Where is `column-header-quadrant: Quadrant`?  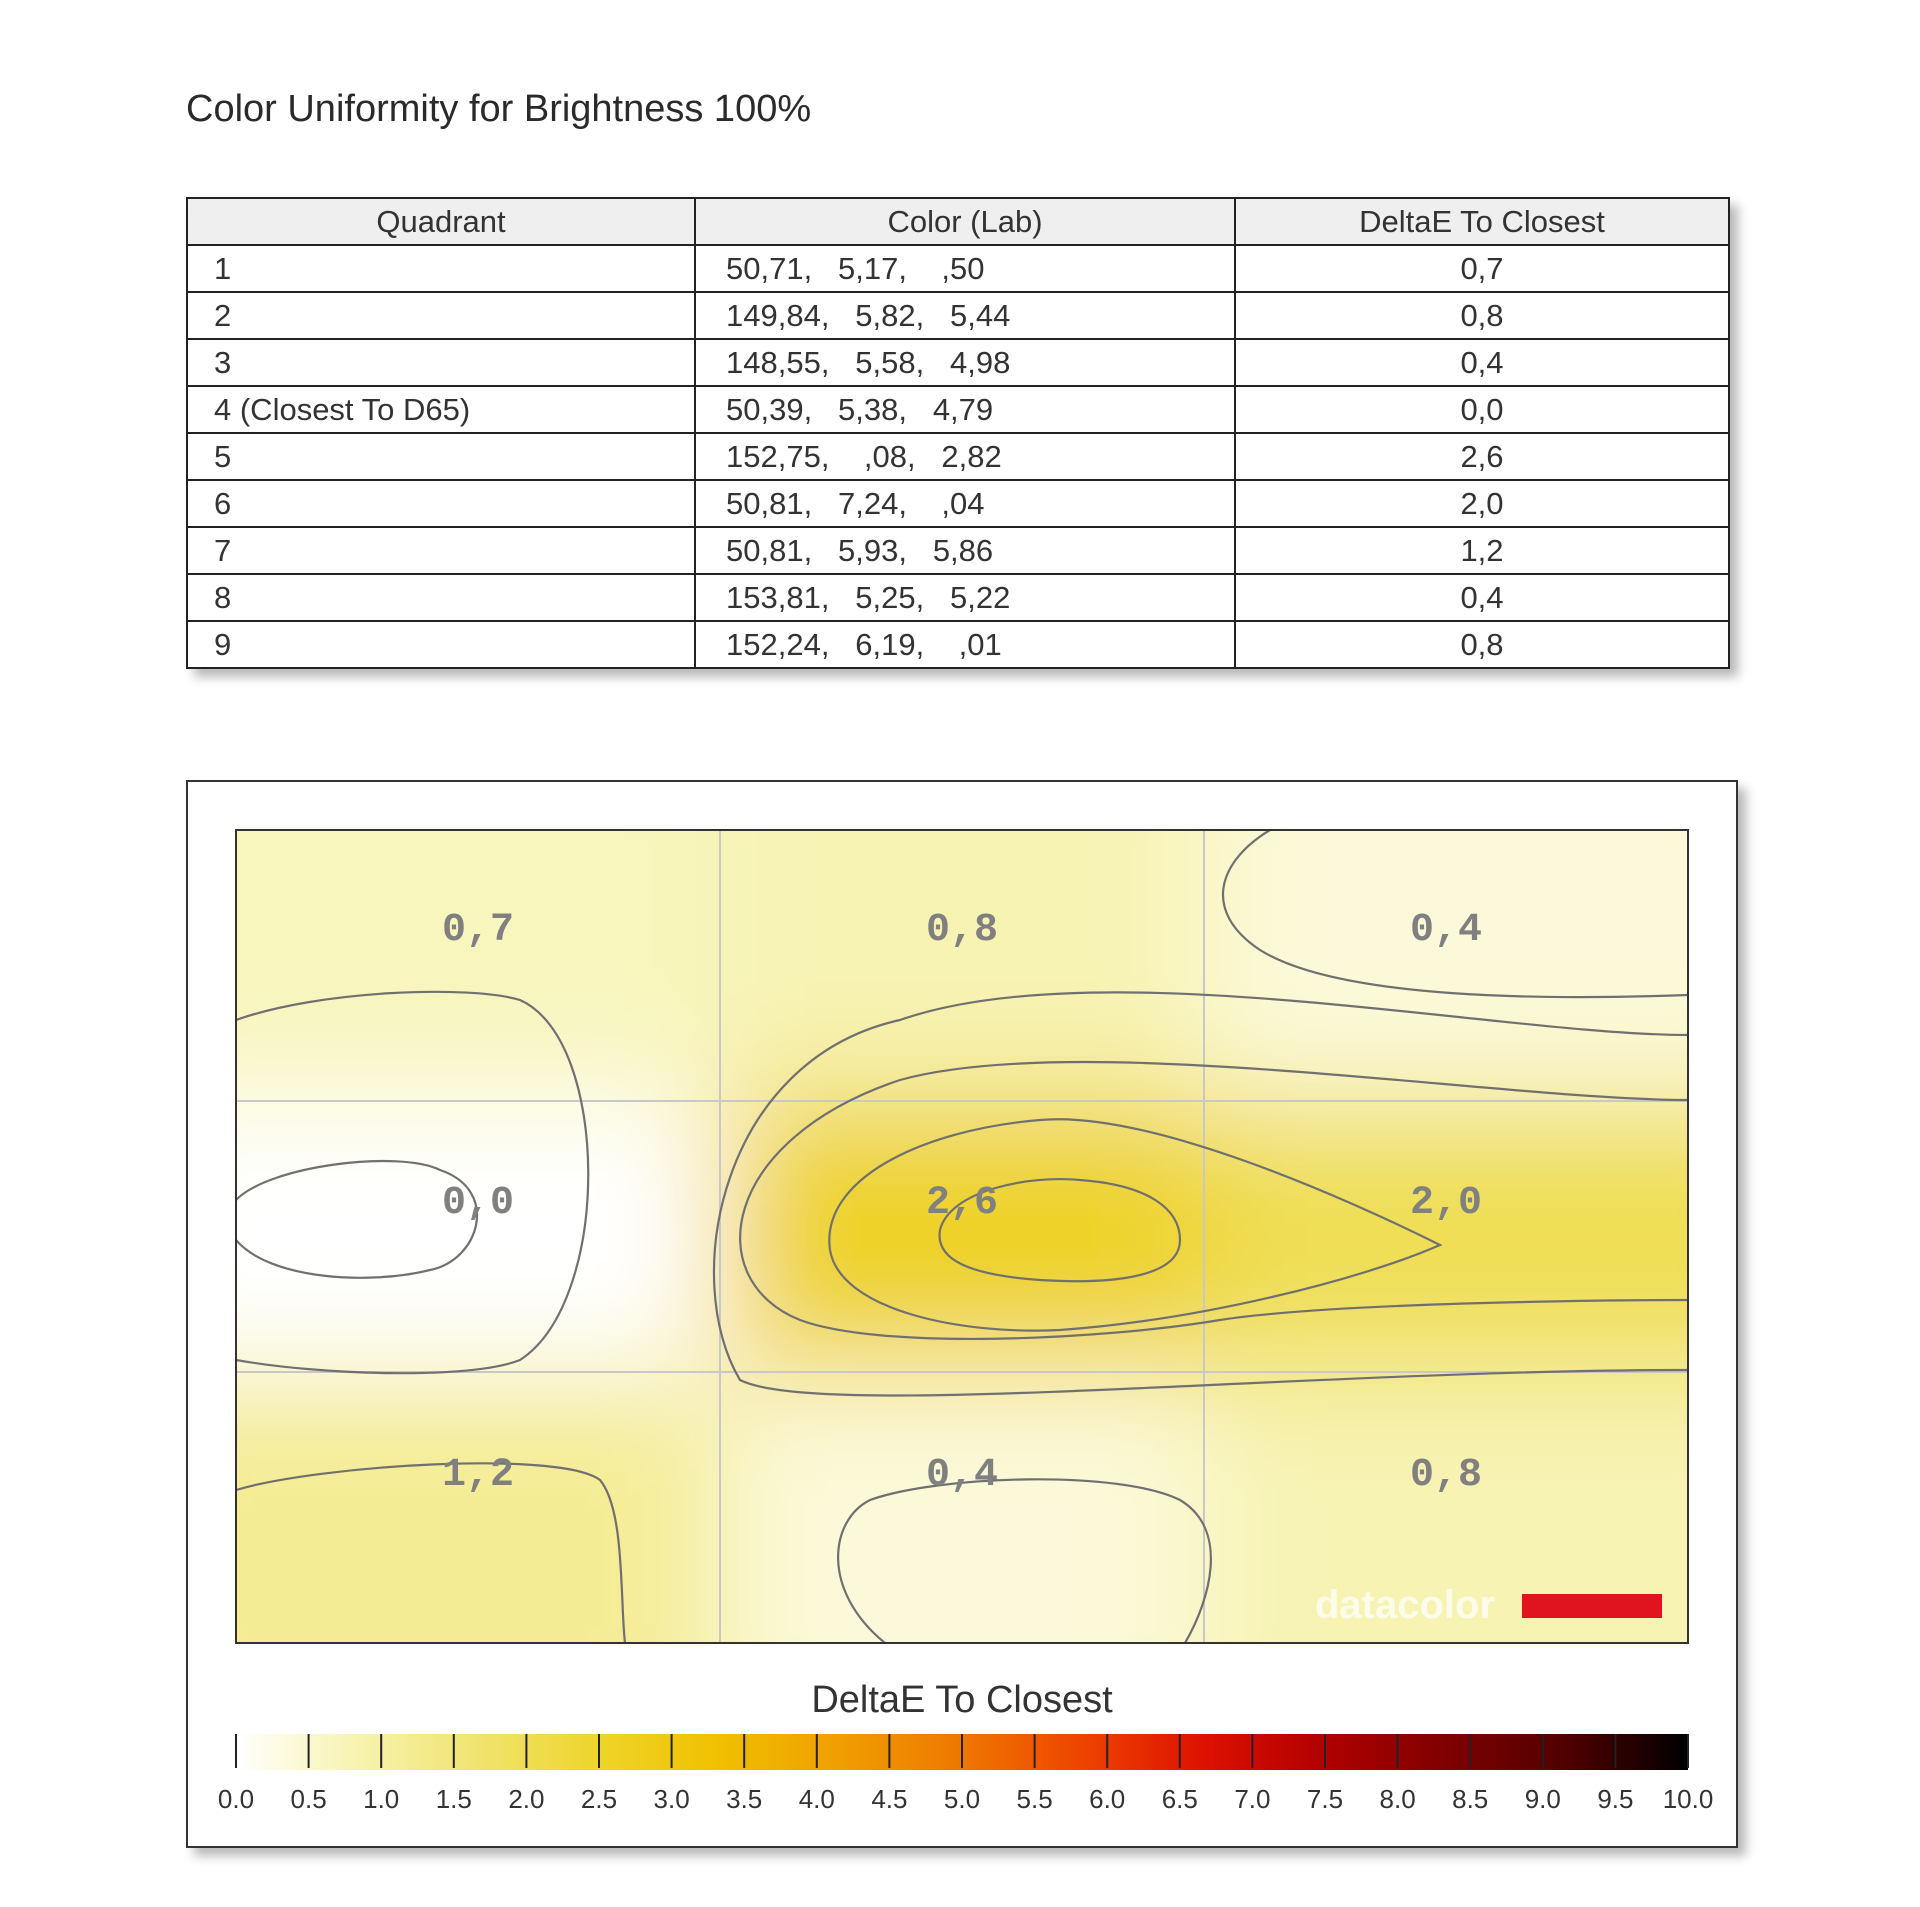 column-header-quadrant: Quadrant is located at coordinates (441, 221).